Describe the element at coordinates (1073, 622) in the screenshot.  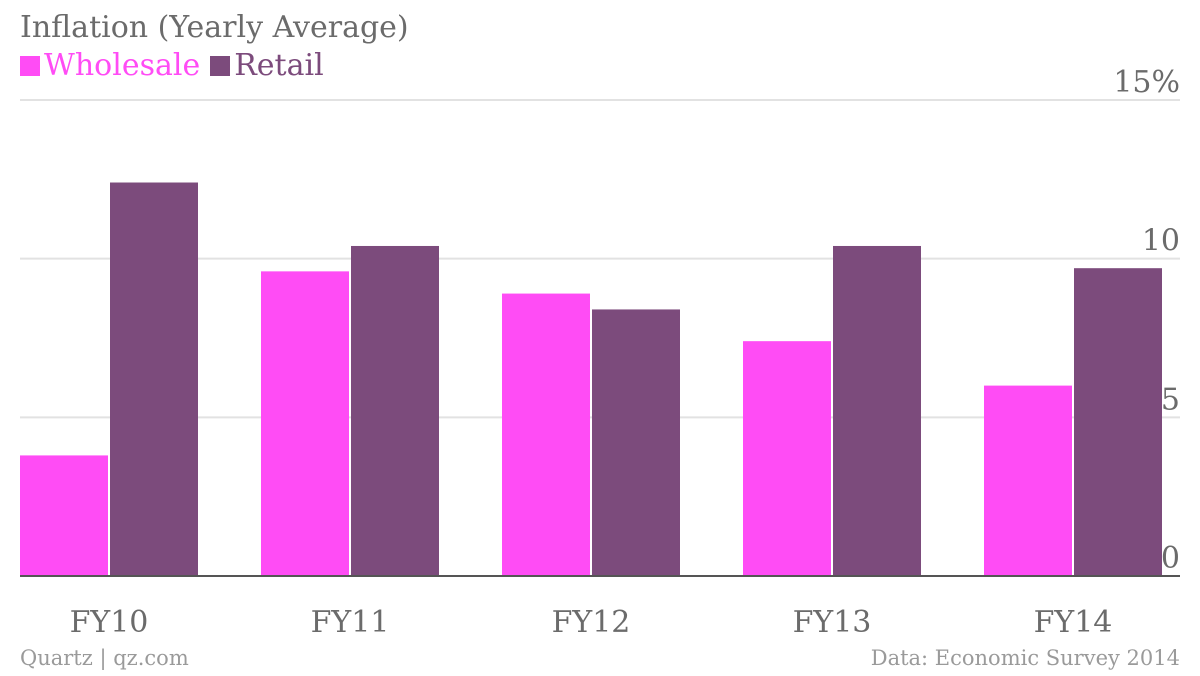
I see `x-tick-label-fy14: FY14` at that location.